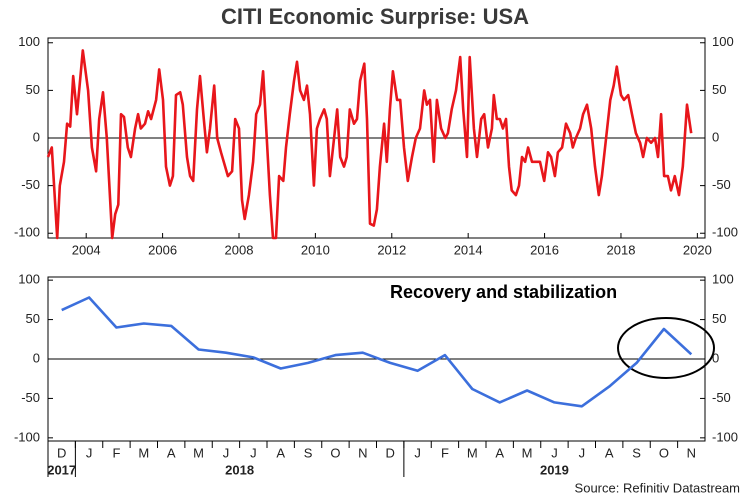  I want to click on annotation: Recovery and stabilization, so click(503, 292).